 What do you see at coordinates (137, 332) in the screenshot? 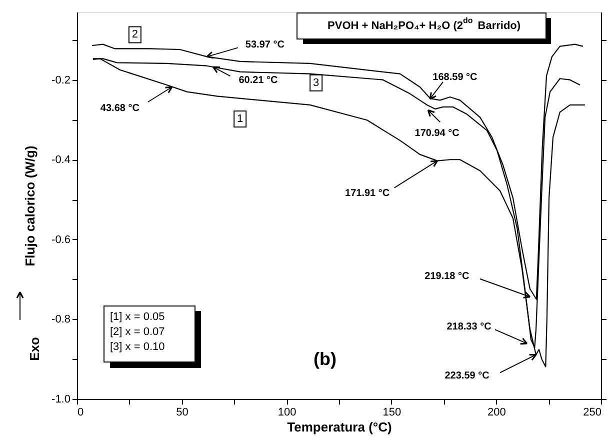
I see `annotation: [2] x = 0.07` at bounding box center [137, 332].